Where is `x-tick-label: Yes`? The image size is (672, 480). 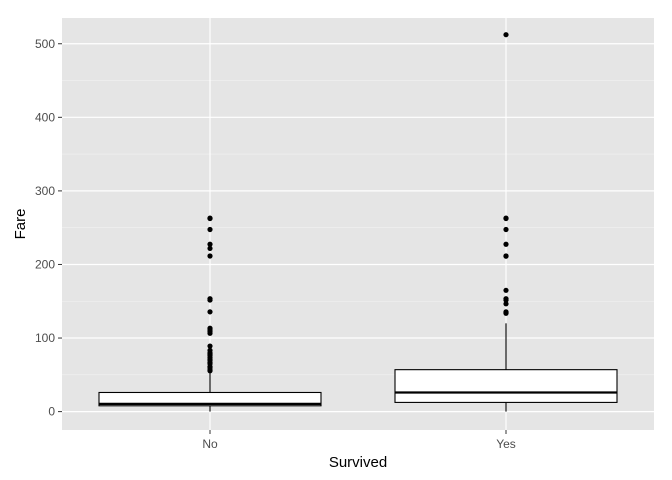 x-tick-label: Yes is located at coordinates (506, 444).